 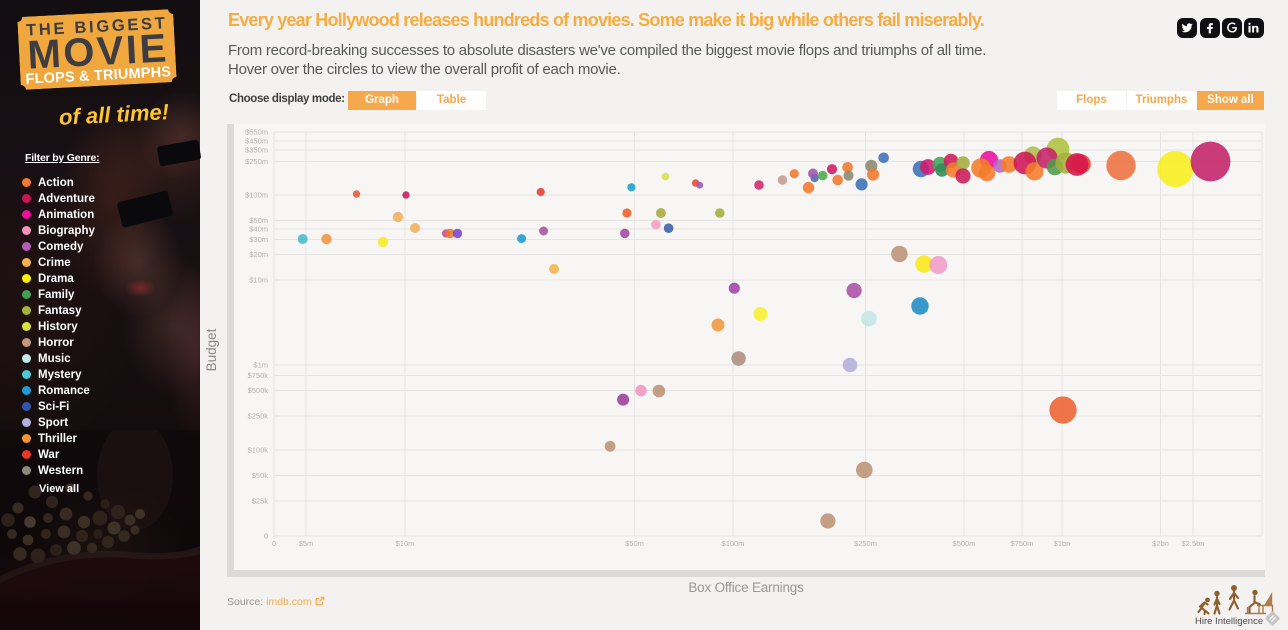 I want to click on svg-text: $250k, so click(x=258, y=416).